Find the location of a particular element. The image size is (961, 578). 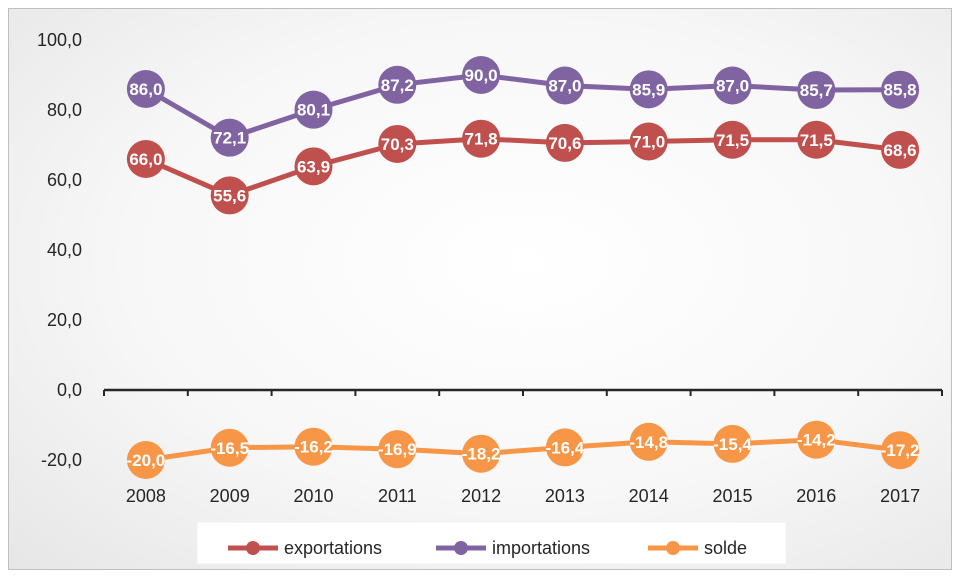

data-label: 71,8 is located at coordinates (481, 139).